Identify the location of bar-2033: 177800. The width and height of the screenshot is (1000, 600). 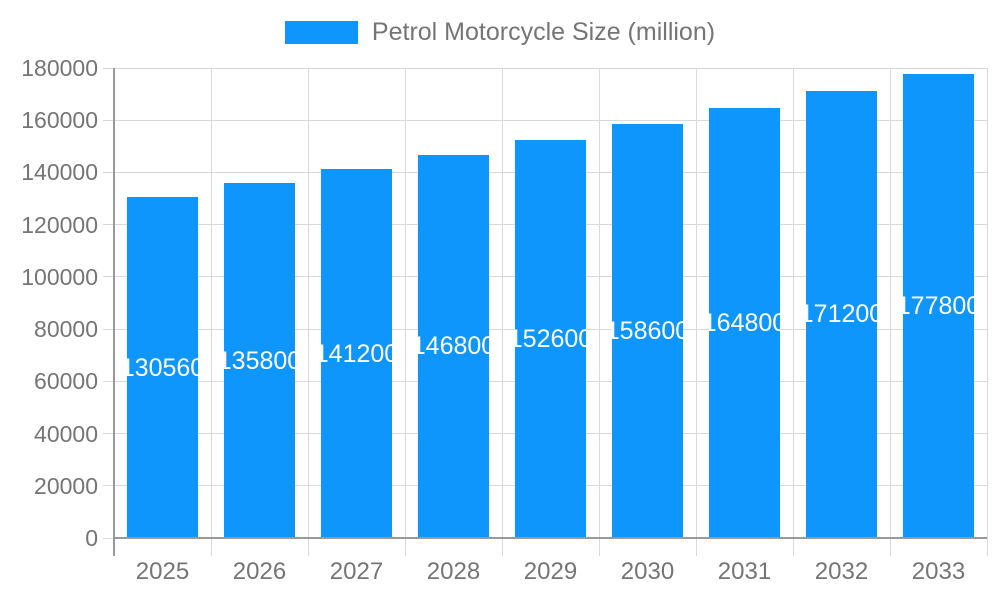
(938, 305).